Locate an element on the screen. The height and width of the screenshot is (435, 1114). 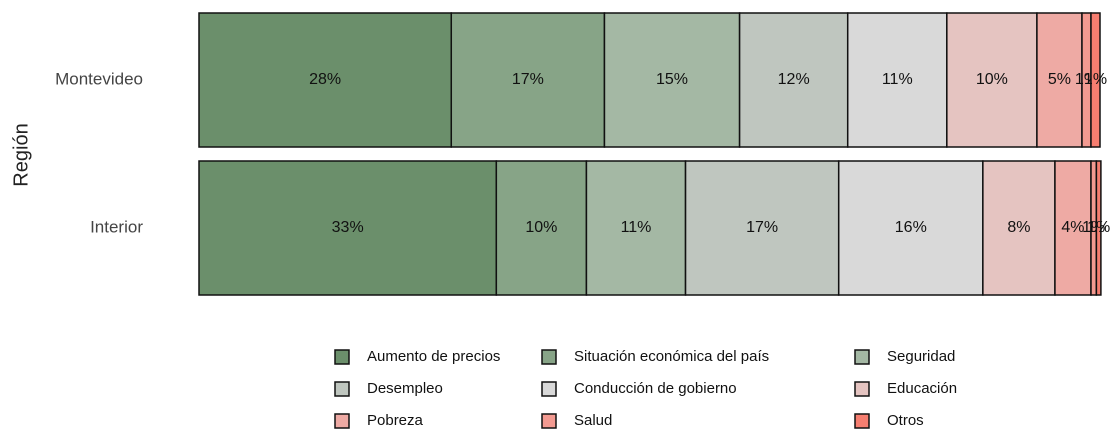
category-label: Montevideo is located at coordinates (99, 78).